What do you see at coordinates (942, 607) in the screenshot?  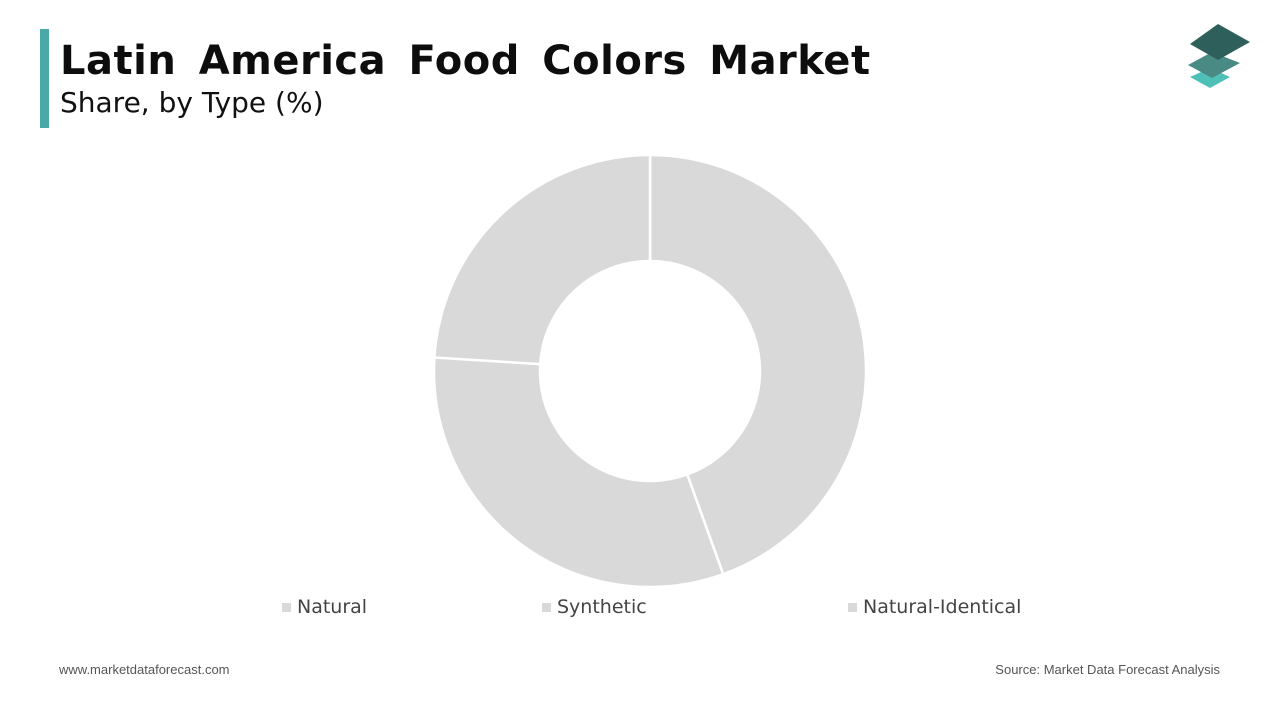 I see `legend-label: Natural-Identical` at bounding box center [942, 607].